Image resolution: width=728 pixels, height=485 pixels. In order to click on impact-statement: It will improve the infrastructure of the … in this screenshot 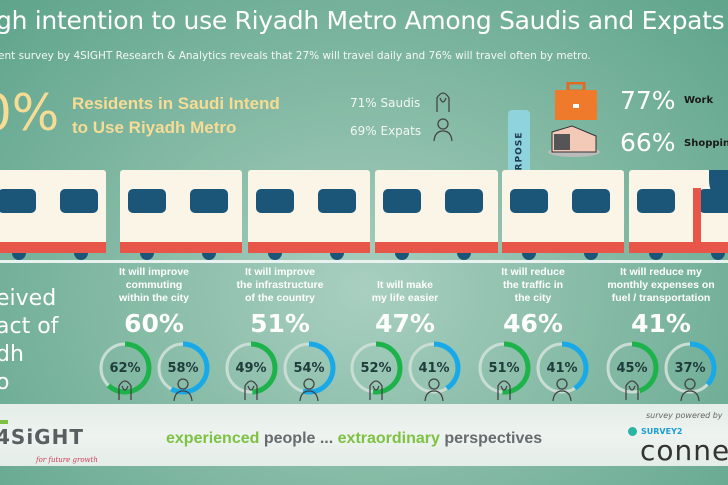, I will do `click(280, 285)`.